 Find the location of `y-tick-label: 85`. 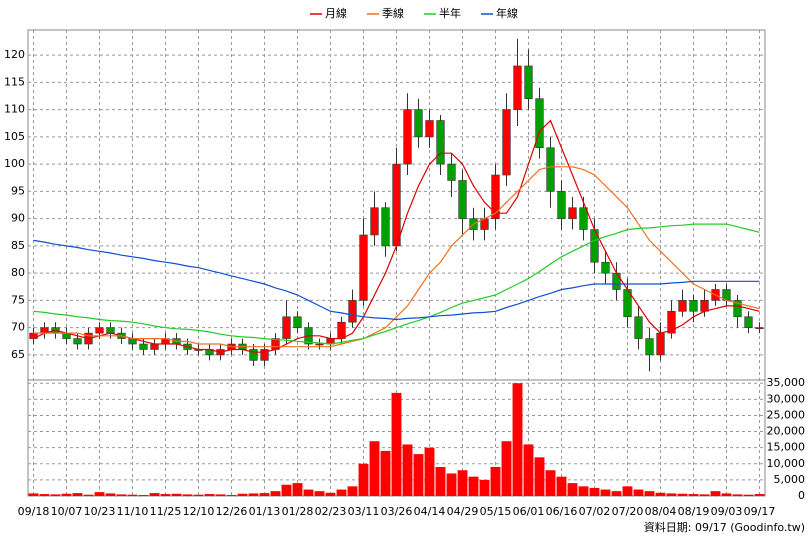

y-tick-label: 85 is located at coordinates (18, 245).